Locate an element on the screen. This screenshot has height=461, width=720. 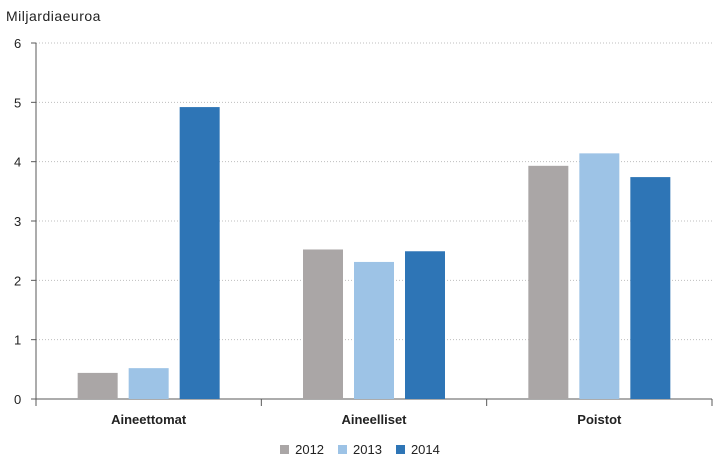
legend-label: 2013 is located at coordinates (367, 449).